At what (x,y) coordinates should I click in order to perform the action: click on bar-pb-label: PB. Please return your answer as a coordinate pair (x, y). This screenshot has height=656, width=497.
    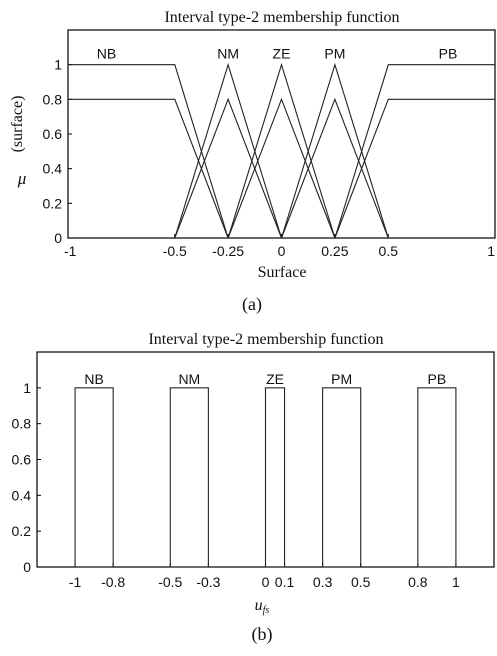
    Looking at the image, I should click on (437, 379).